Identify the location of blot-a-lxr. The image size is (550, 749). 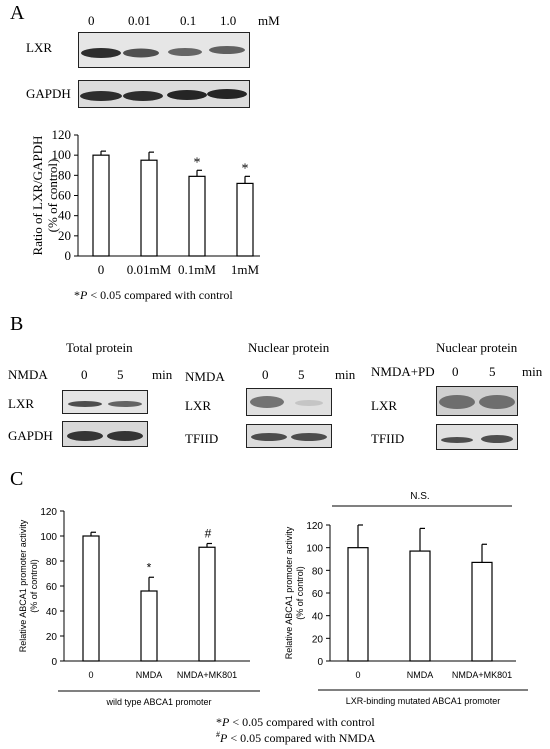
(164, 50).